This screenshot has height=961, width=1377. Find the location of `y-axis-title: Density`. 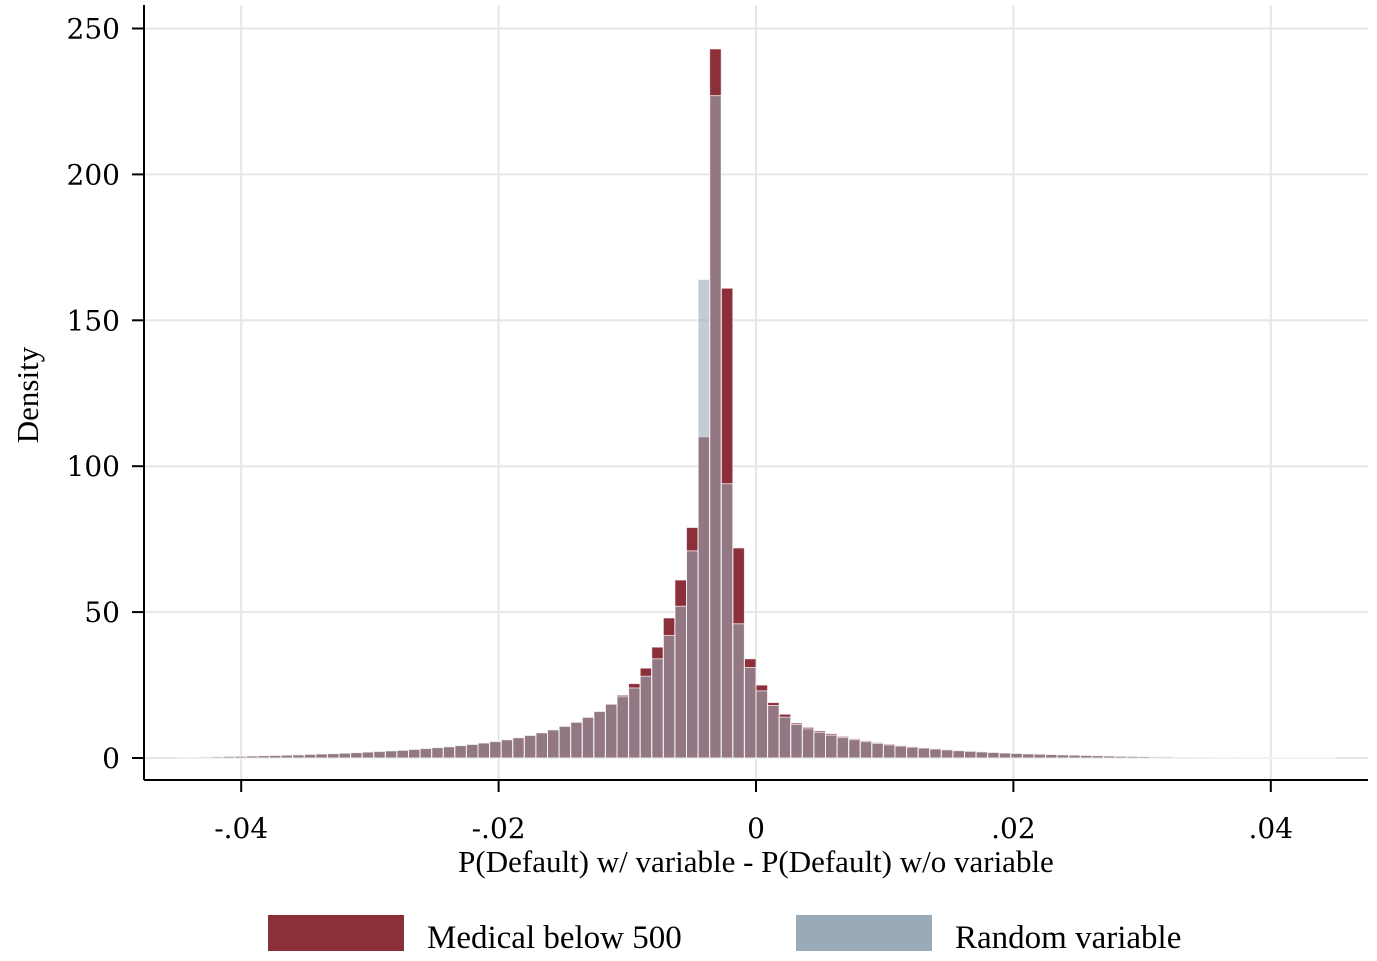

y-axis-title: Density is located at coordinates (27, 394).